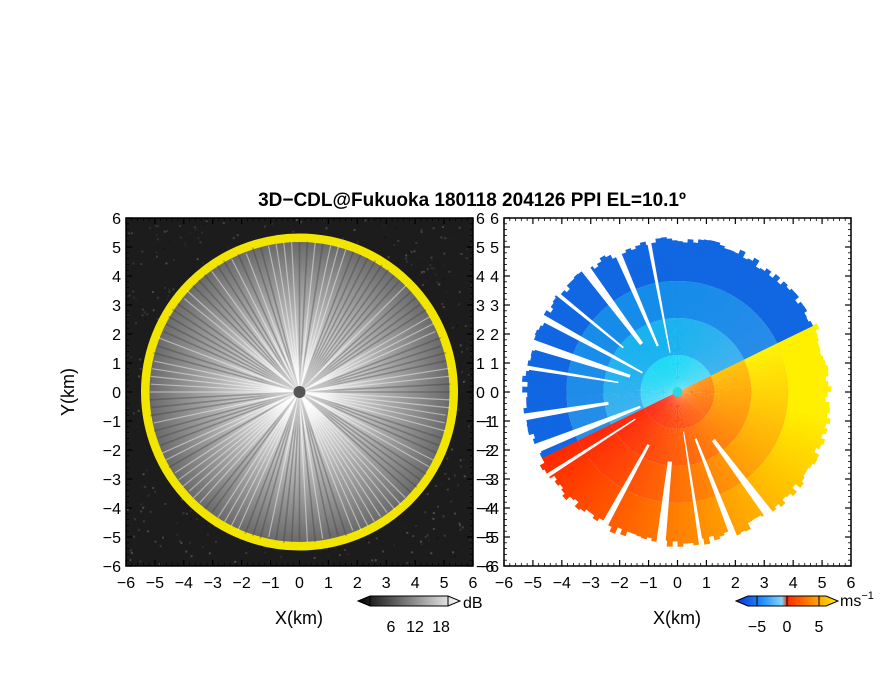  Describe the element at coordinates (494, 393) in the screenshot. I see `y-tick-label: 0` at that location.